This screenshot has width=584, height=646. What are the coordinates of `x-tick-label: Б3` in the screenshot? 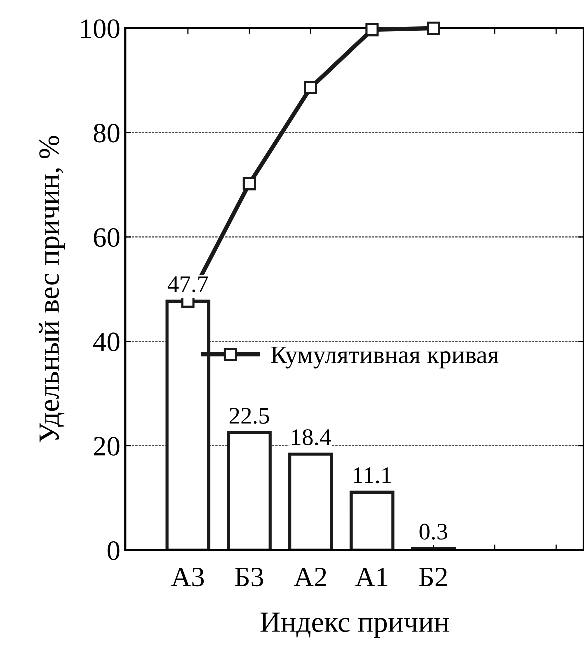 It's located at (249, 577).